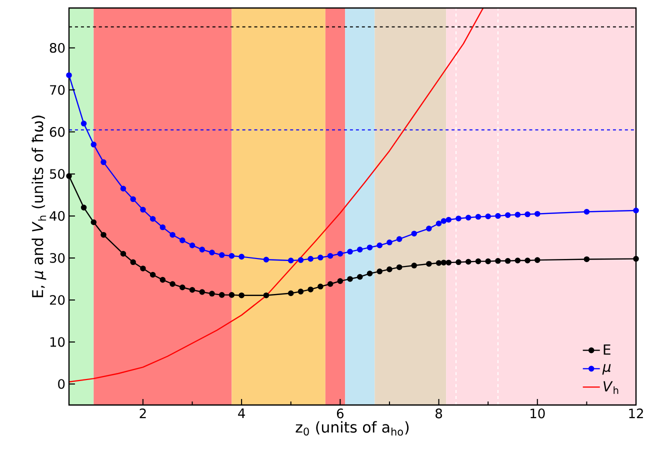 This screenshot has width=649, height=456. I want to click on x-tick-label: 6, so click(340, 413).